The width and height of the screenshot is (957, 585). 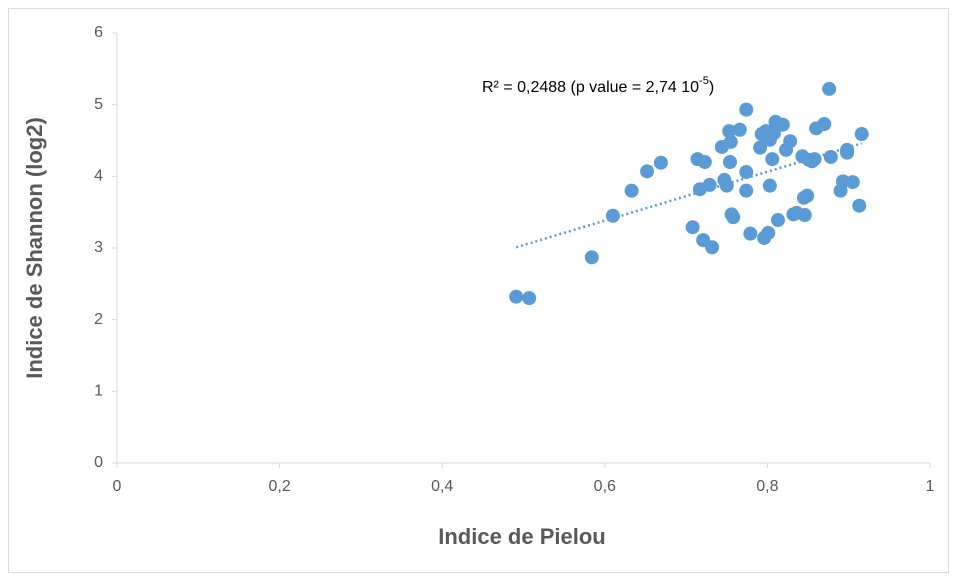 I want to click on x-tick-label: 0, so click(x=117, y=486).